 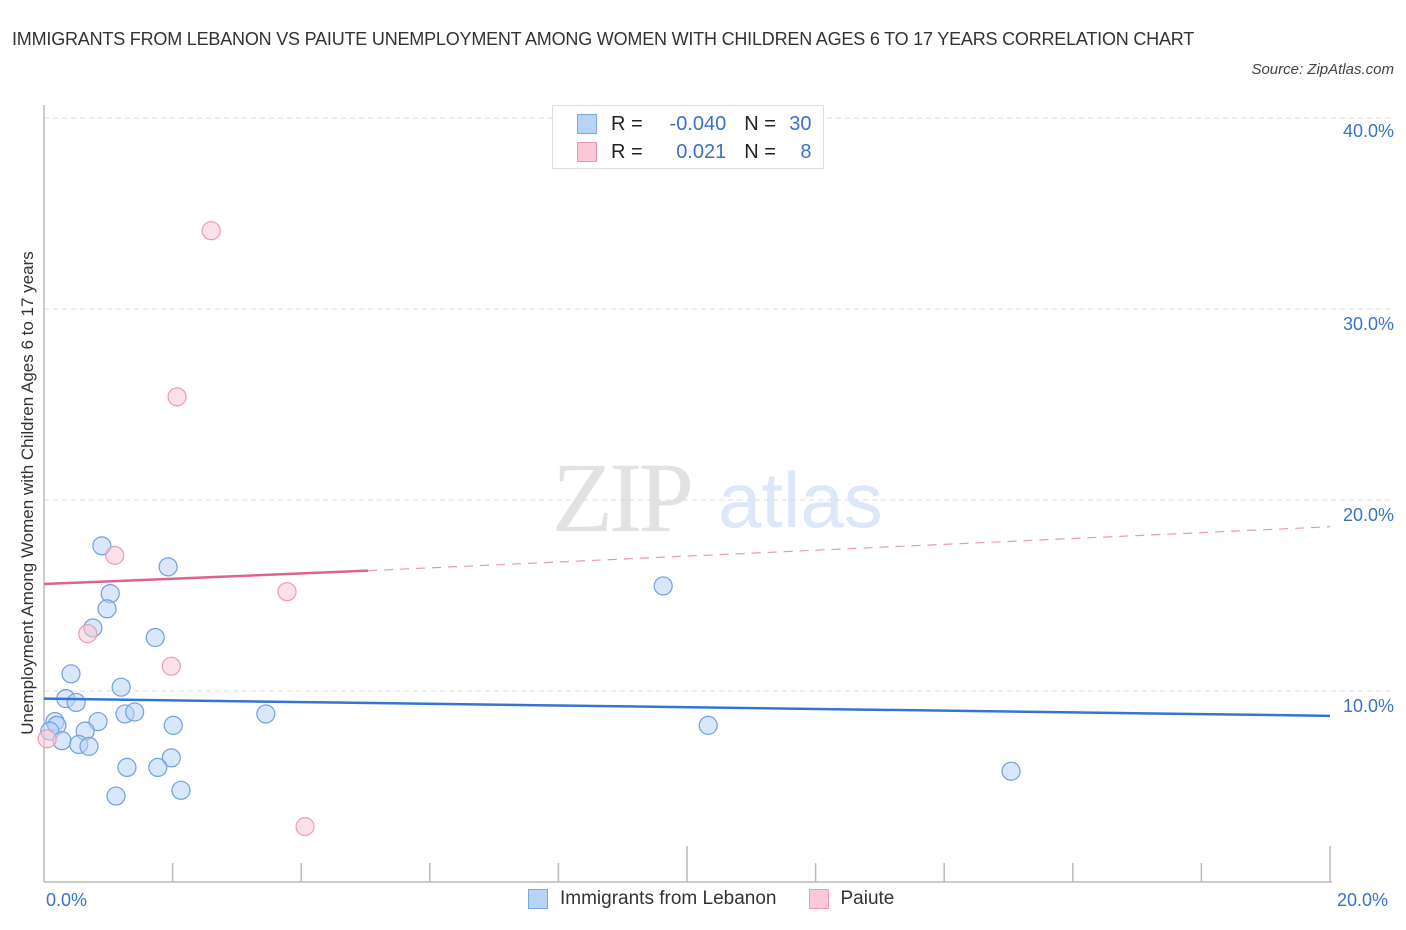 I want to click on x-tick-0: 0.0%, so click(x=67, y=900).